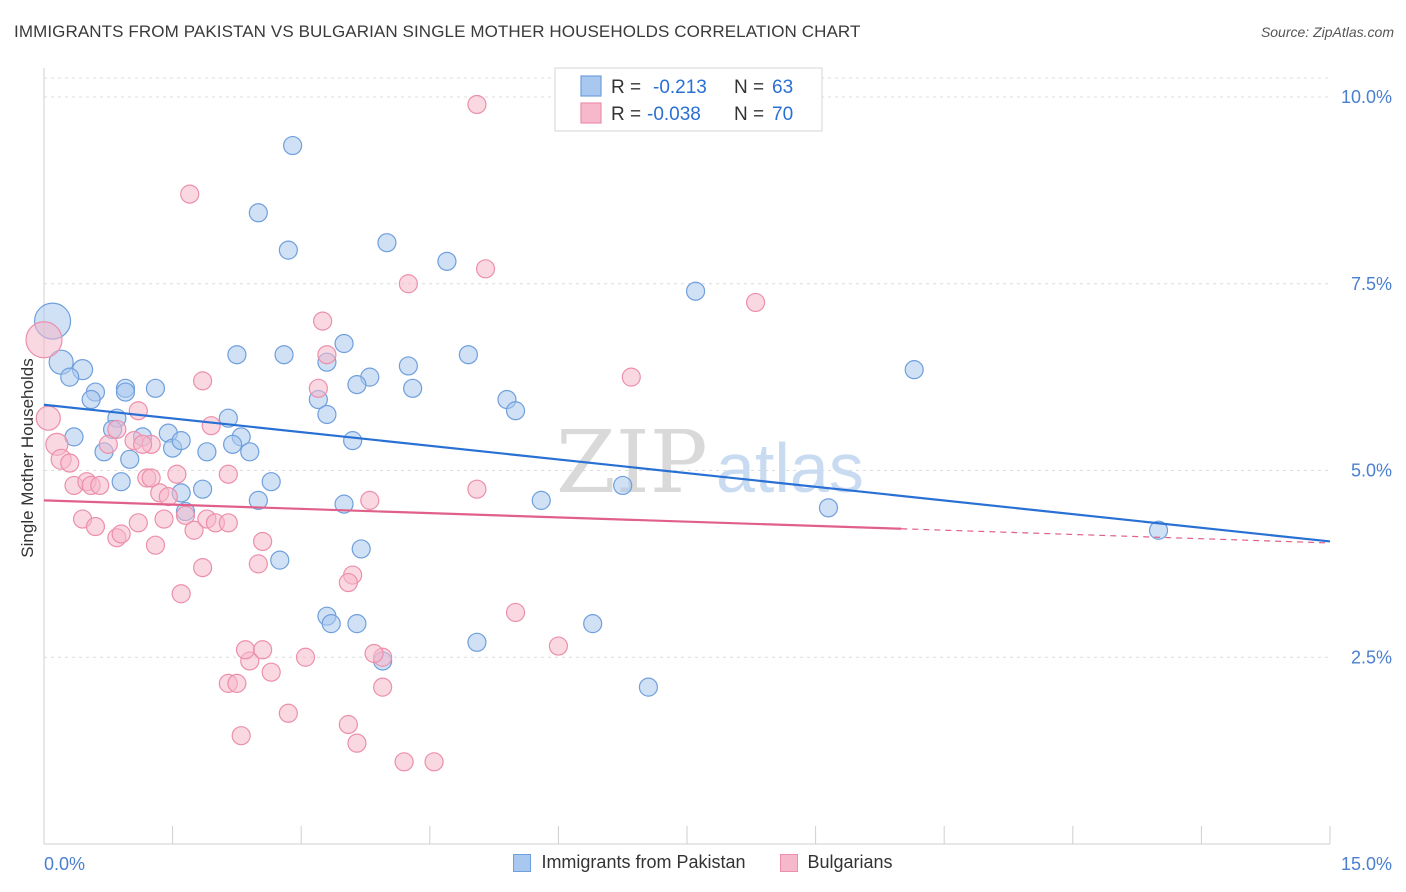 Image resolution: width=1406 pixels, height=892 pixels. I want to click on legend-n-label-1: N =, so click(749, 87).